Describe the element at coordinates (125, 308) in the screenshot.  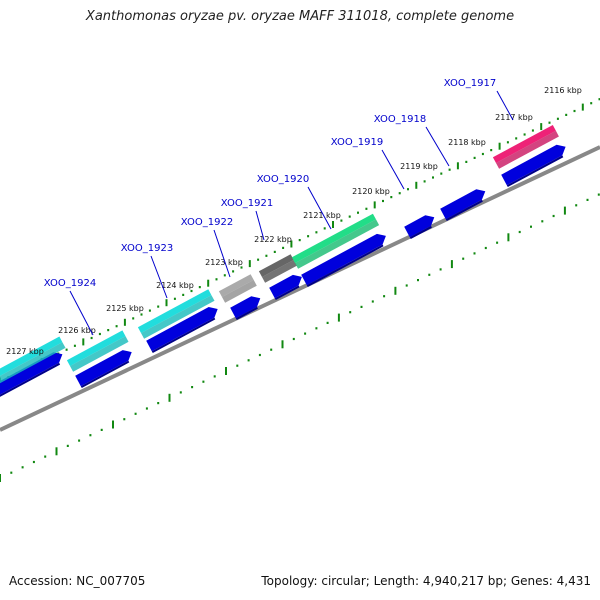
I see `tick-label: 2125 kbp` at that location.